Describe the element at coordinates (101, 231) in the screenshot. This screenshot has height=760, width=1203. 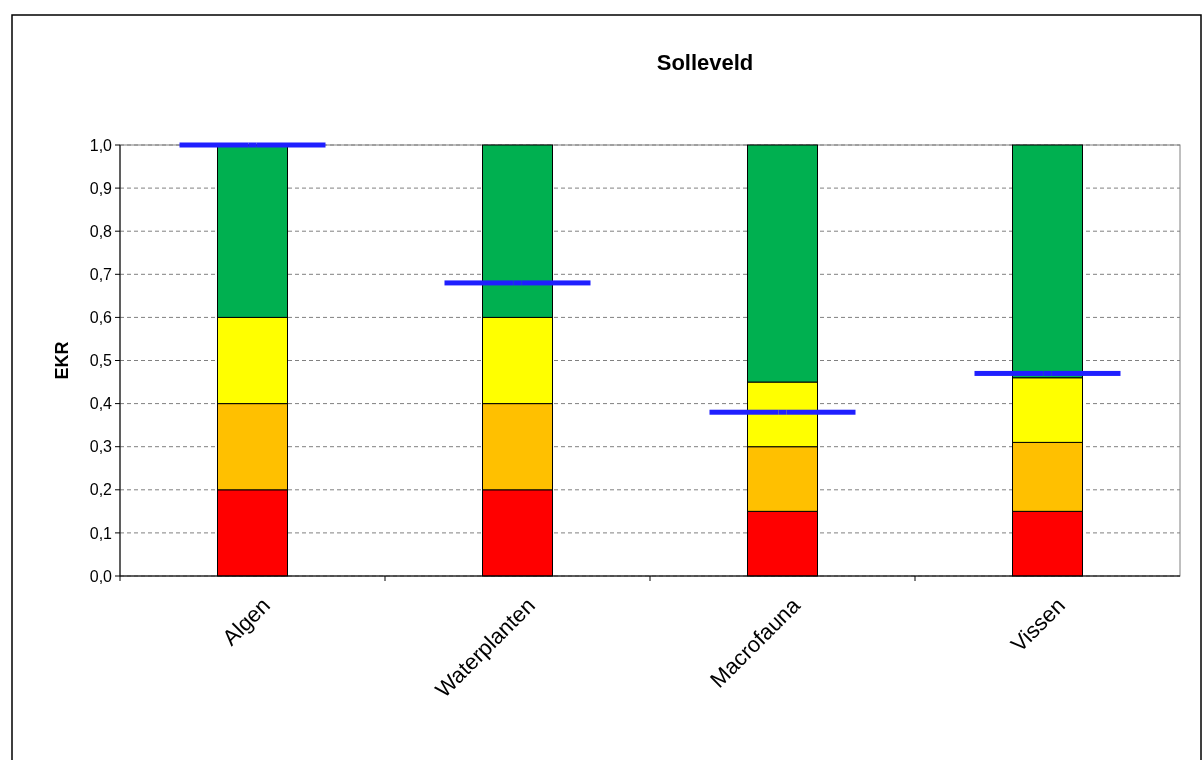
I see `y-tick-label: 0,8` at that location.